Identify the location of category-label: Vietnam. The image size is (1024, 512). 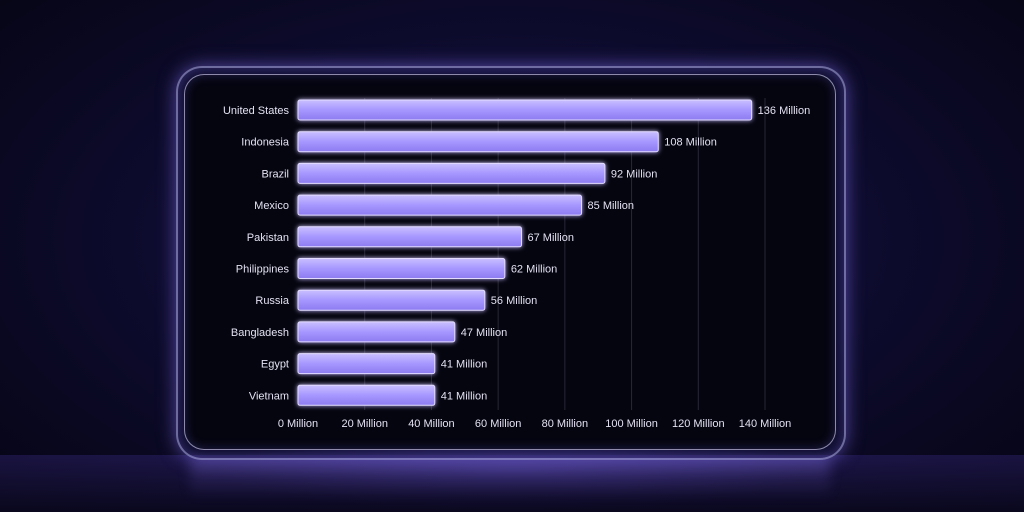
(269, 396).